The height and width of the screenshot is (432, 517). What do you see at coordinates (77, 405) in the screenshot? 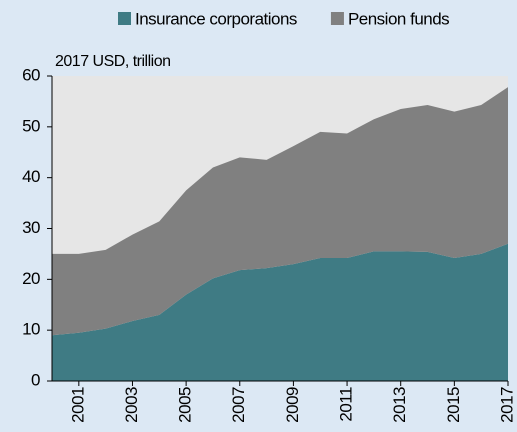
I see `x-tick-label: 2001` at bounding box center [77, 405].